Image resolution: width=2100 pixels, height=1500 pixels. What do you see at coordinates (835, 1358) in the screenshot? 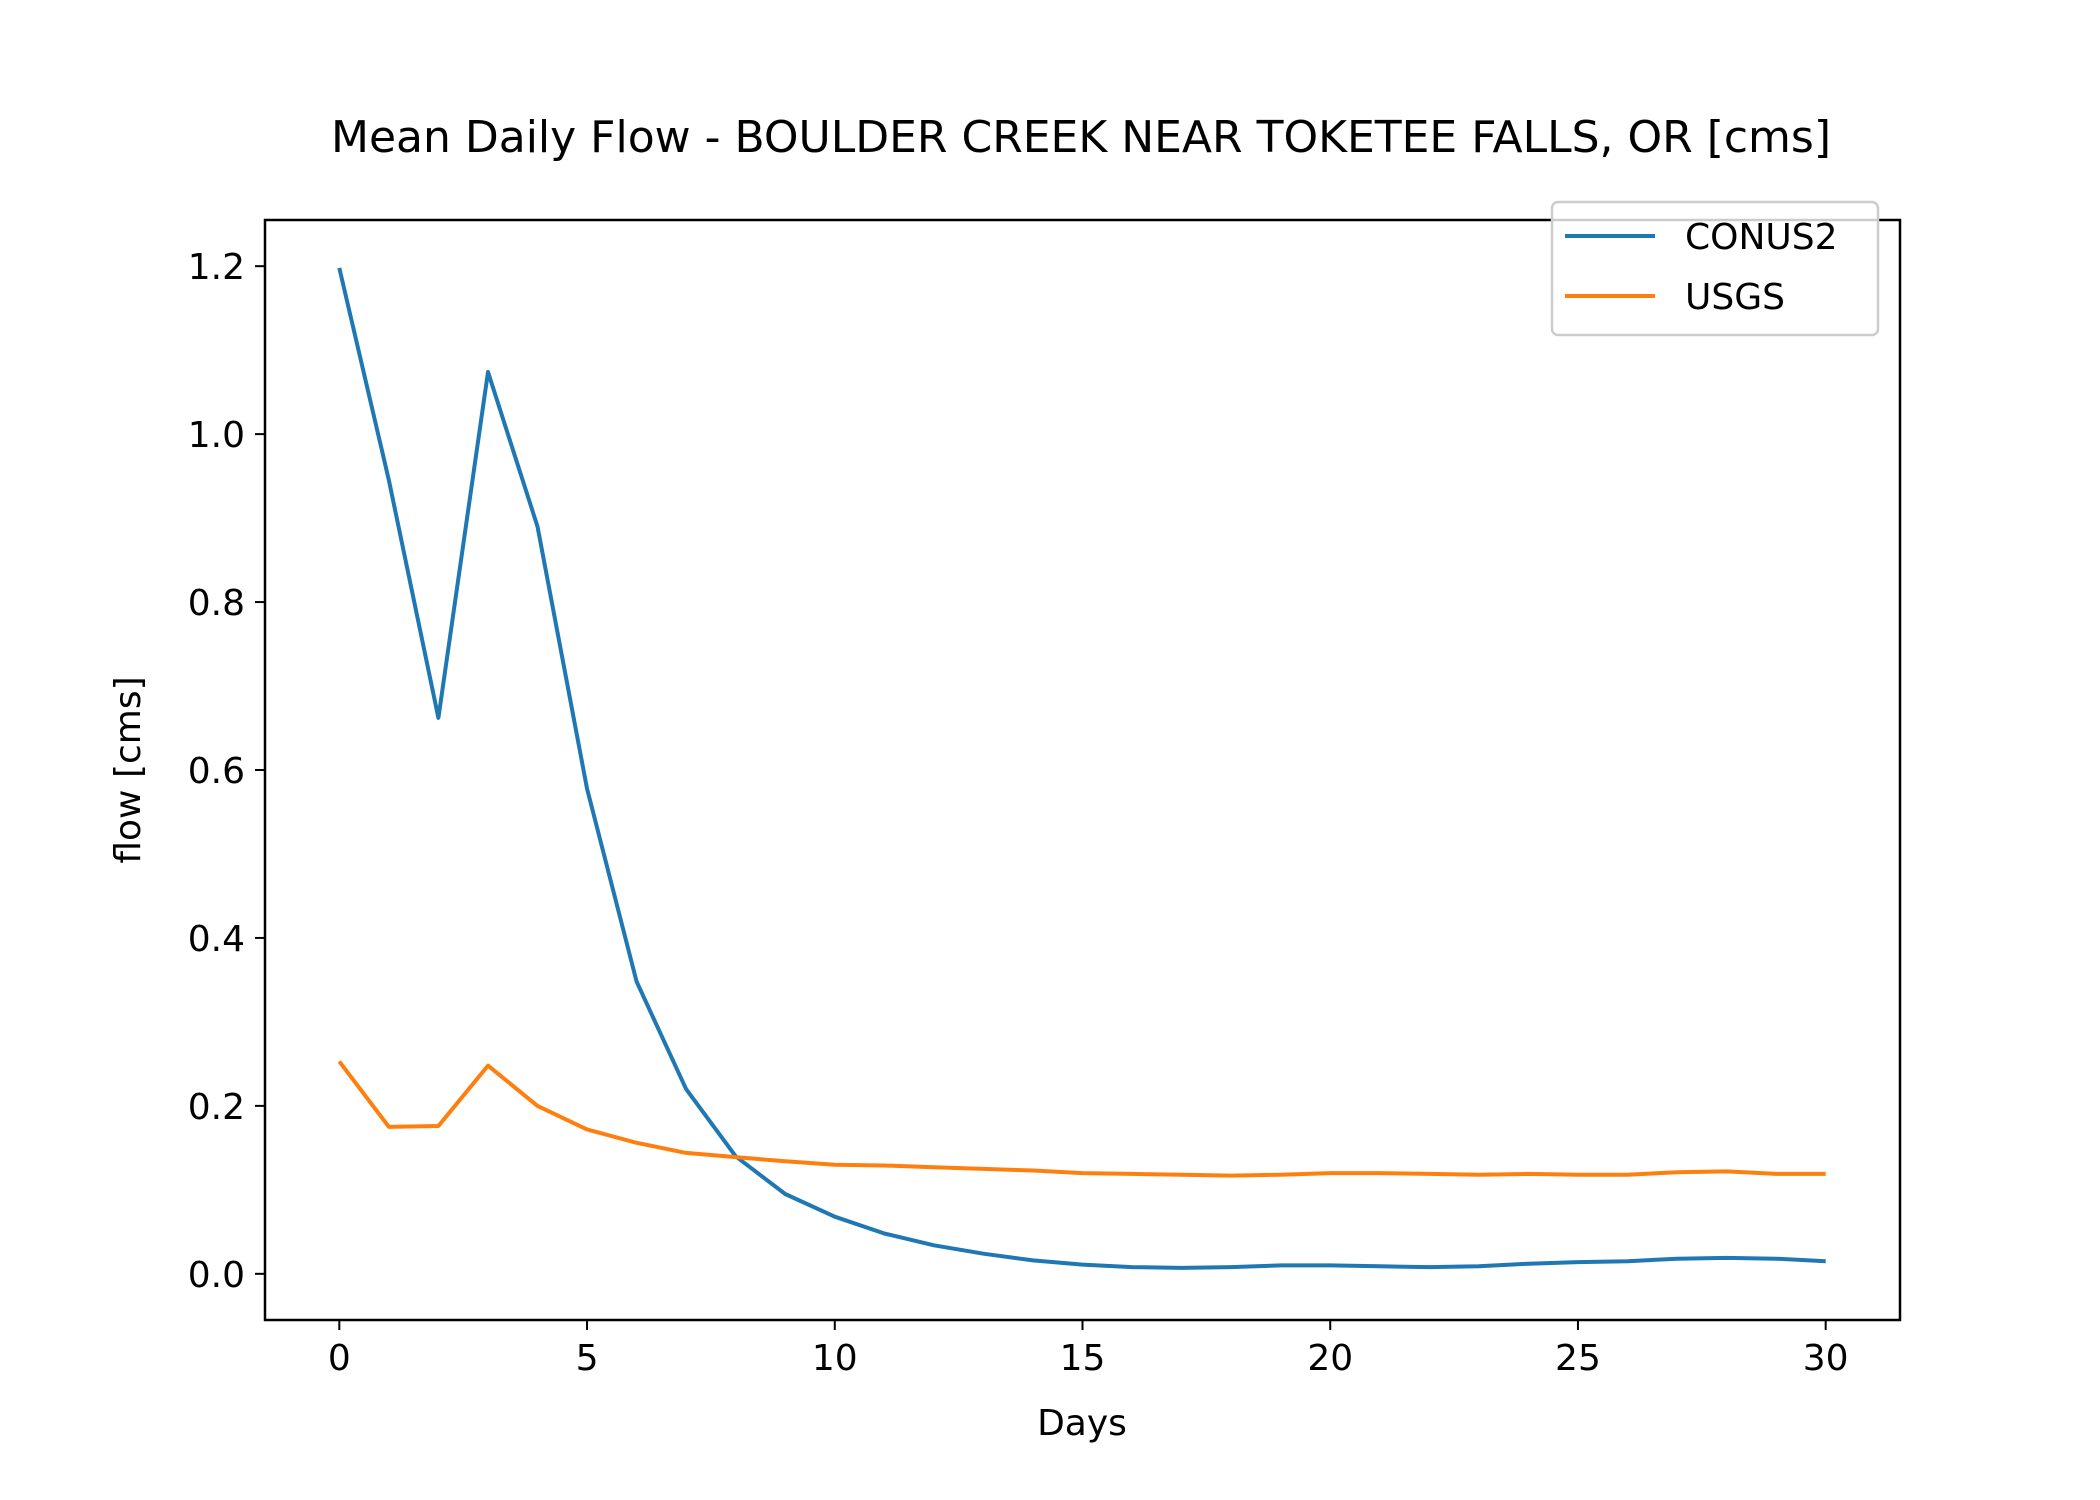
I see `x-tick-label: 10` at bounding box center [835, 1358].